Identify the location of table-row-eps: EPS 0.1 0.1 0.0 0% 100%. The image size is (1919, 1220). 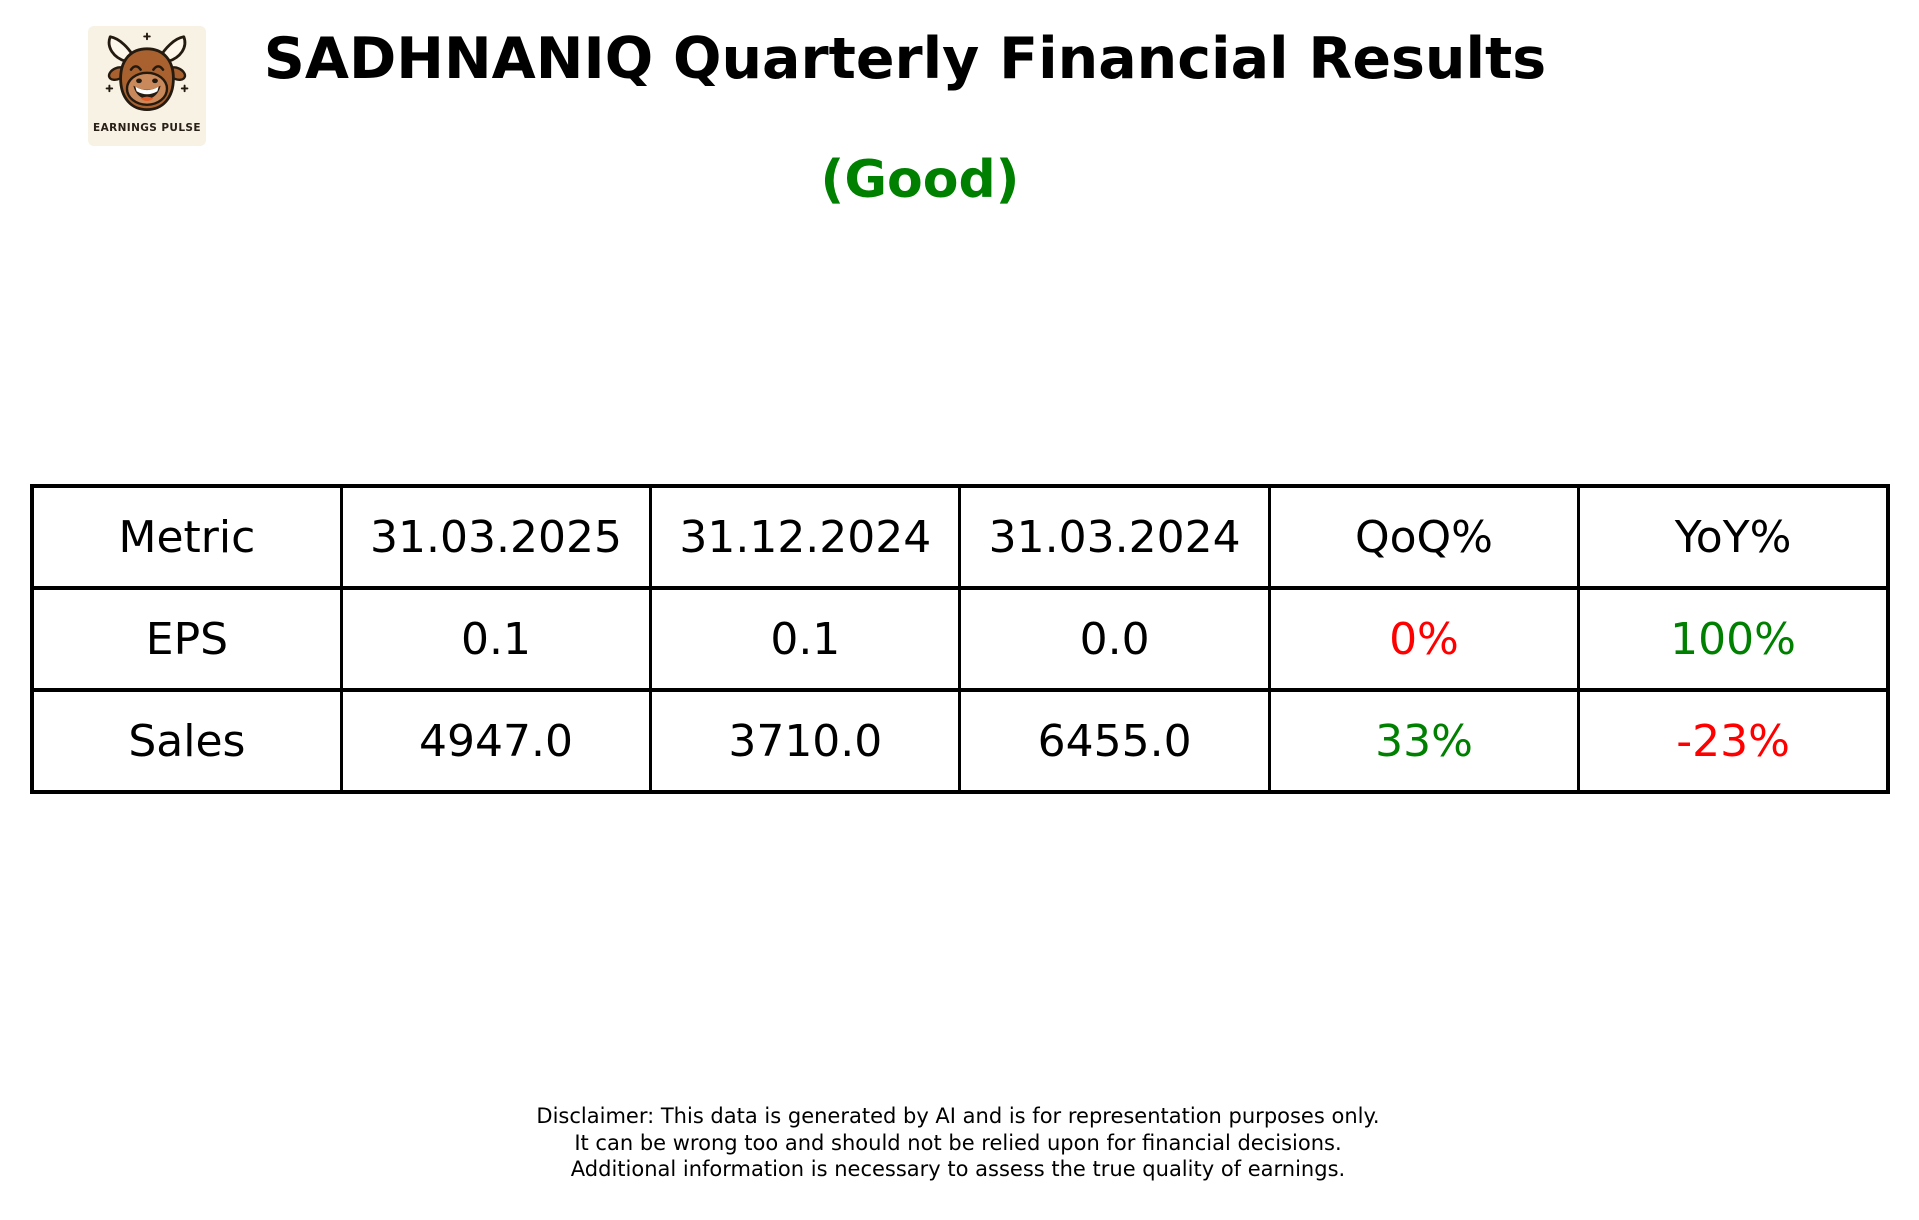
(960, 639).